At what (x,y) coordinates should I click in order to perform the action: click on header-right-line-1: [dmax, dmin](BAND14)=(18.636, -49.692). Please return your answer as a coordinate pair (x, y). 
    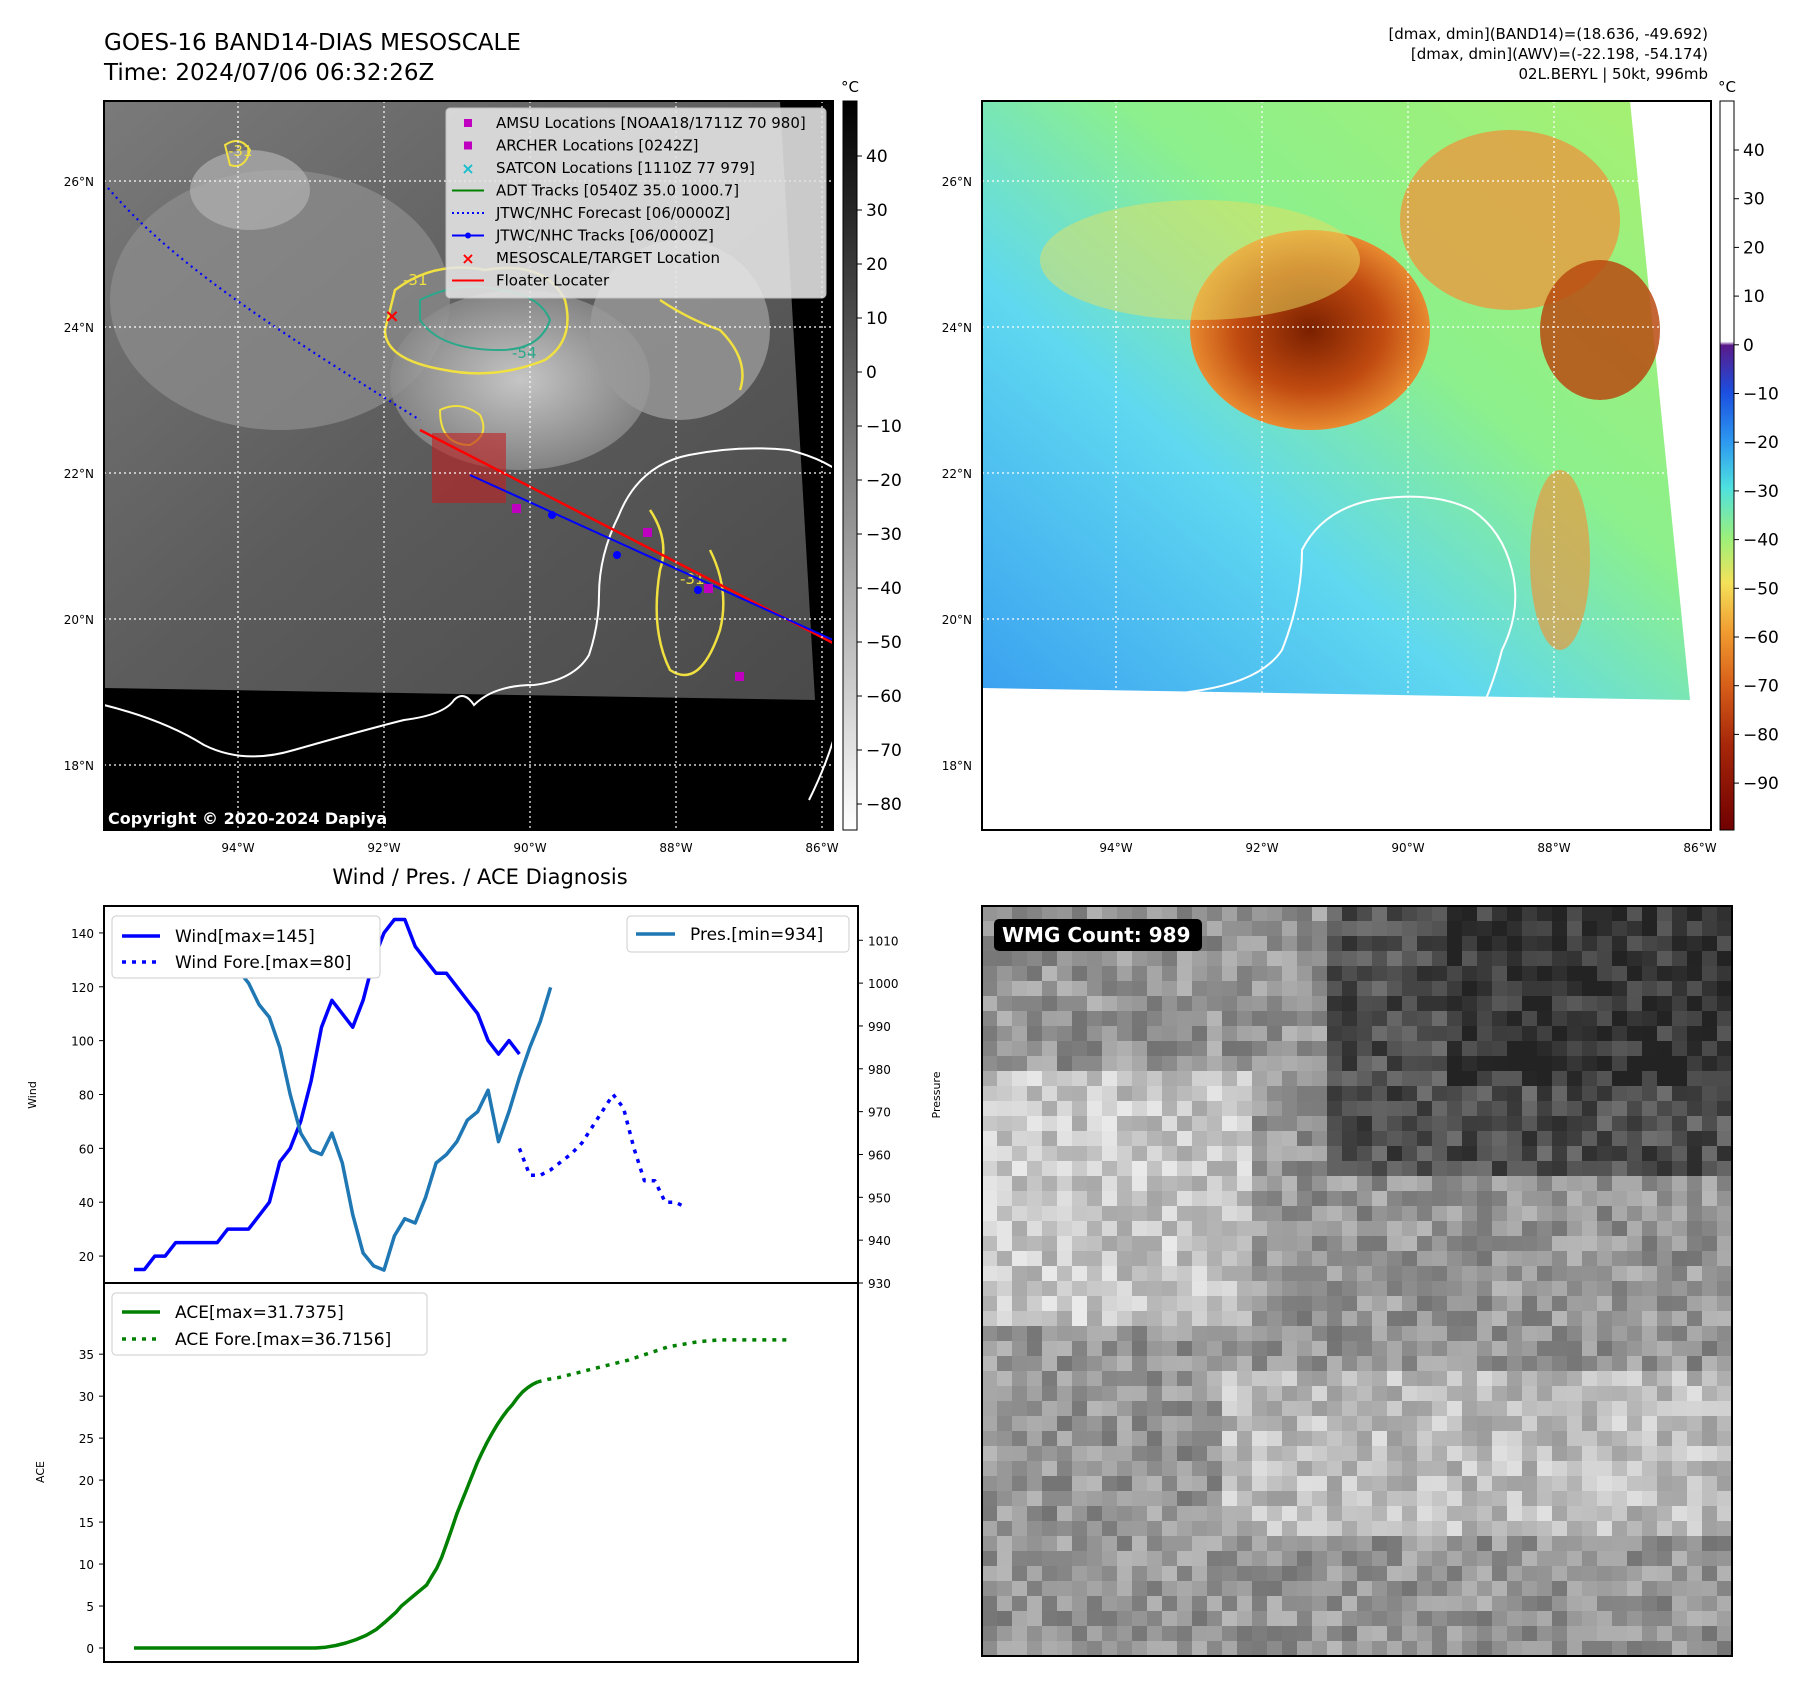
    Looking at the image, I should click on (1548, 34).